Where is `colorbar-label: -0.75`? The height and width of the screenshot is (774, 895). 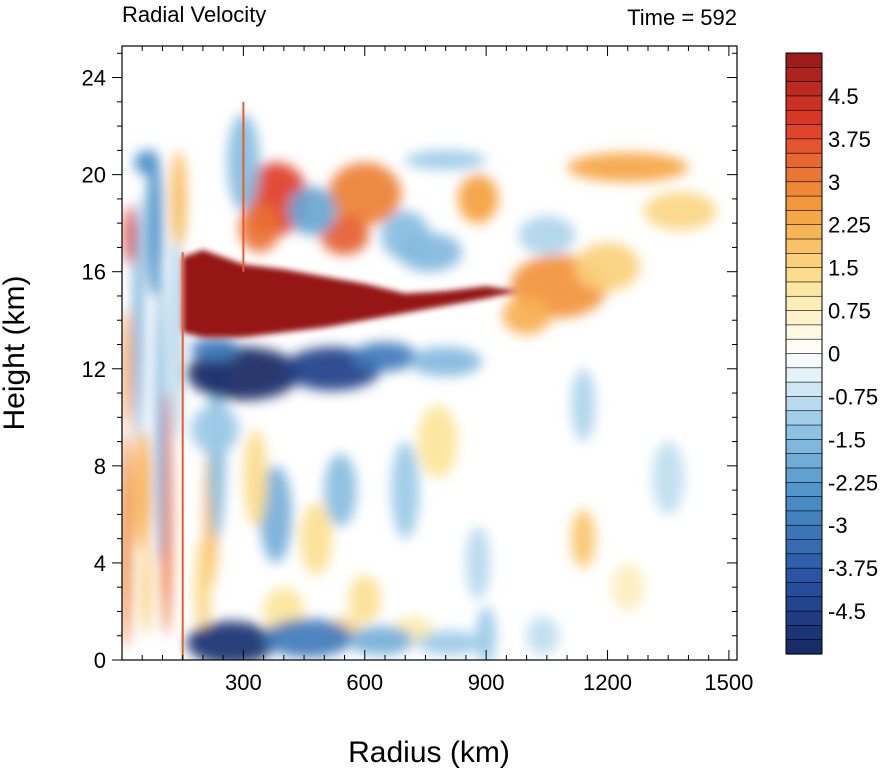
colorbar-label: -0.75 is located at coordinates (853, 396).